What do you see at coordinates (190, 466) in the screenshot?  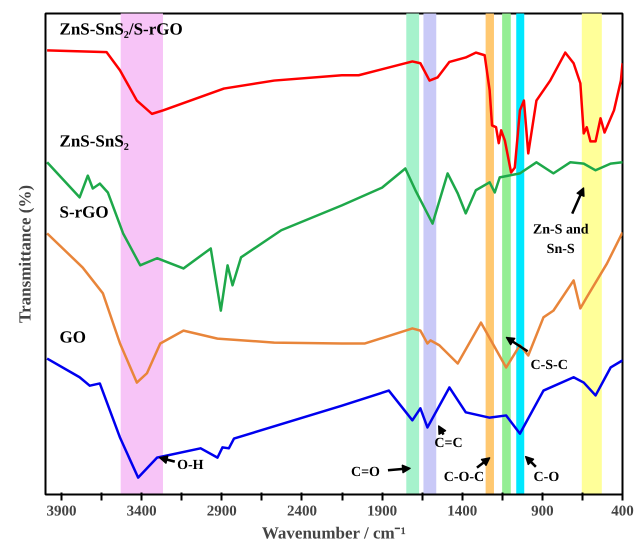 I see `annotation: O-H` at bounding box center [190, 466].